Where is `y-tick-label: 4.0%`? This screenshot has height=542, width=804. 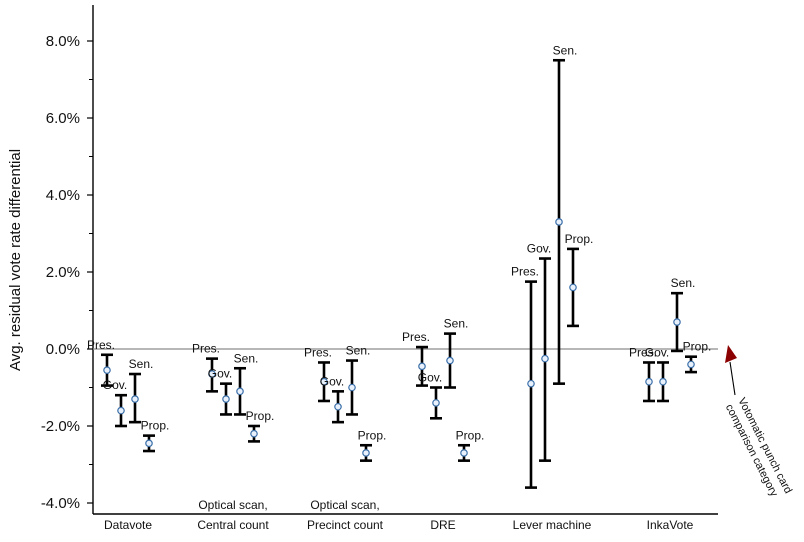 y-tick-label: 4.0% is located at coordinates (63, 195).